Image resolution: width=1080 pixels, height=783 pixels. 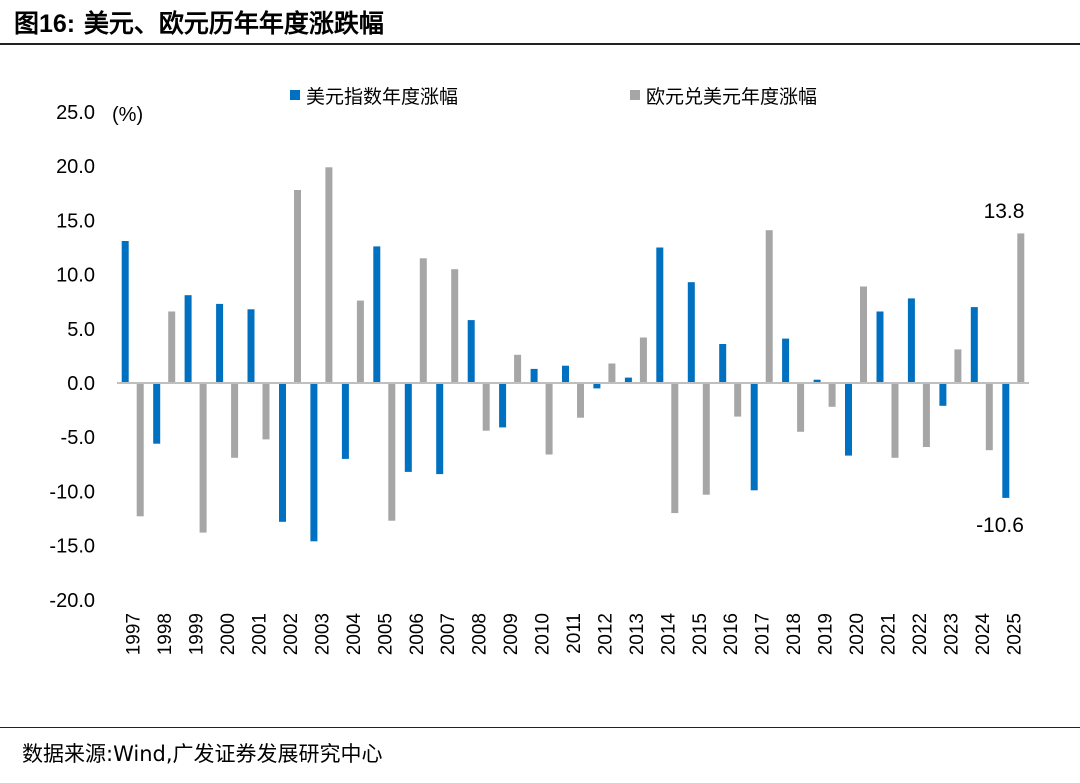 I want to click on usd-bar-2000, so click(x=220, y=343).